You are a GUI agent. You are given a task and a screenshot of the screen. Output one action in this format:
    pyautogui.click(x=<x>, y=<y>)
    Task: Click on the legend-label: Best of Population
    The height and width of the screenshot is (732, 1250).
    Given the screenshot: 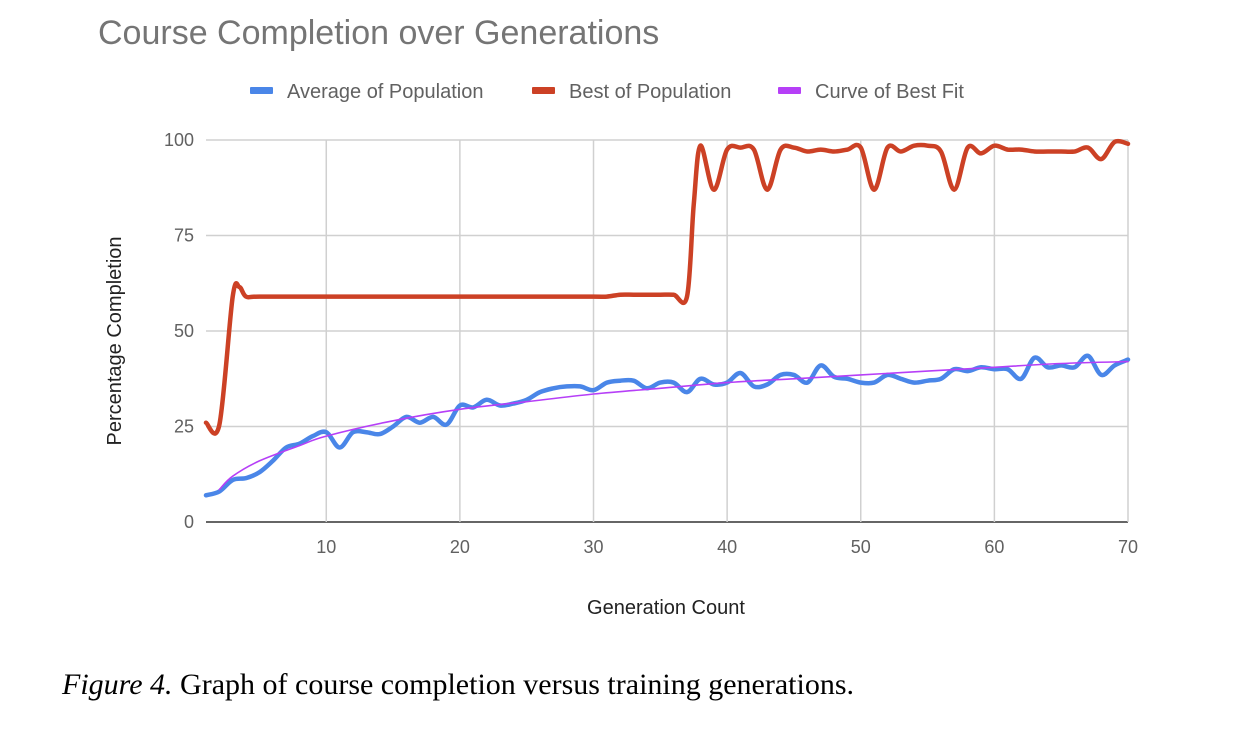 What is the action you would take?
    pyautogui.click(x=650, y=92)
    